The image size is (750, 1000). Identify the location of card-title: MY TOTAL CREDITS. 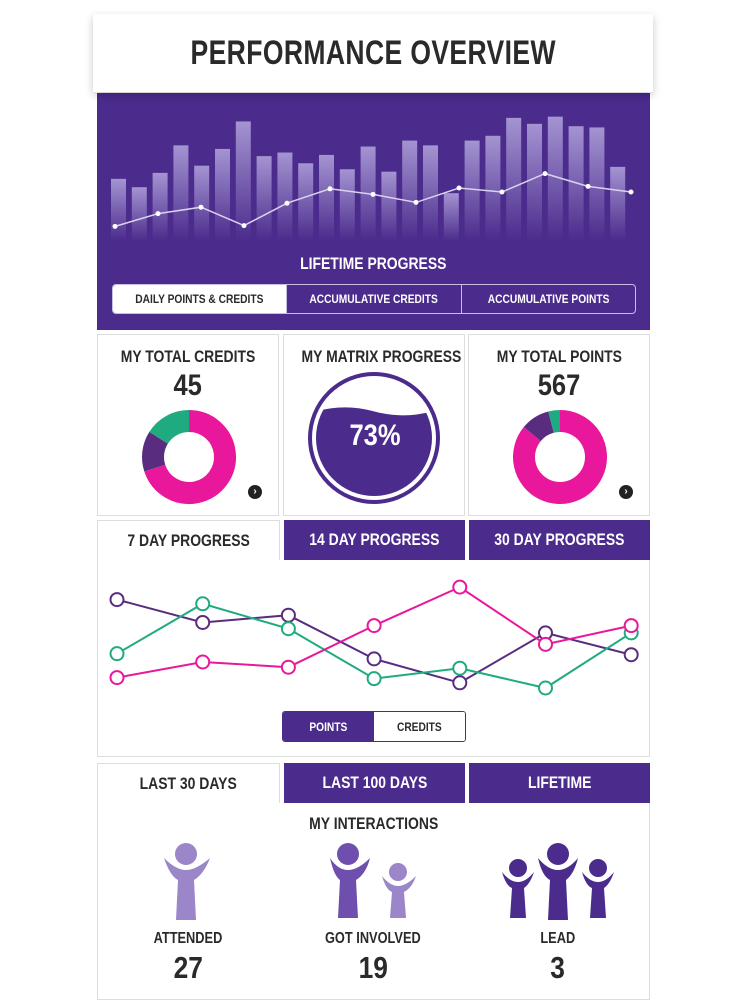
(188, 356).